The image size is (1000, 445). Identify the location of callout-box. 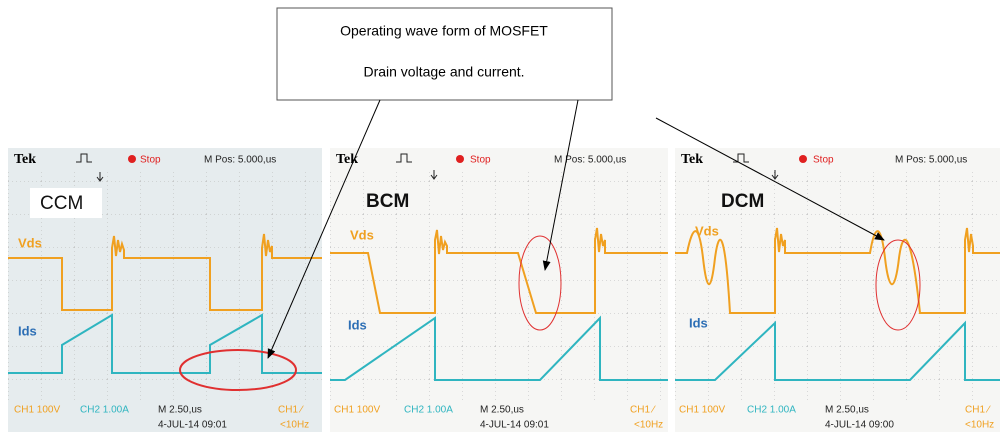
(444, 54).